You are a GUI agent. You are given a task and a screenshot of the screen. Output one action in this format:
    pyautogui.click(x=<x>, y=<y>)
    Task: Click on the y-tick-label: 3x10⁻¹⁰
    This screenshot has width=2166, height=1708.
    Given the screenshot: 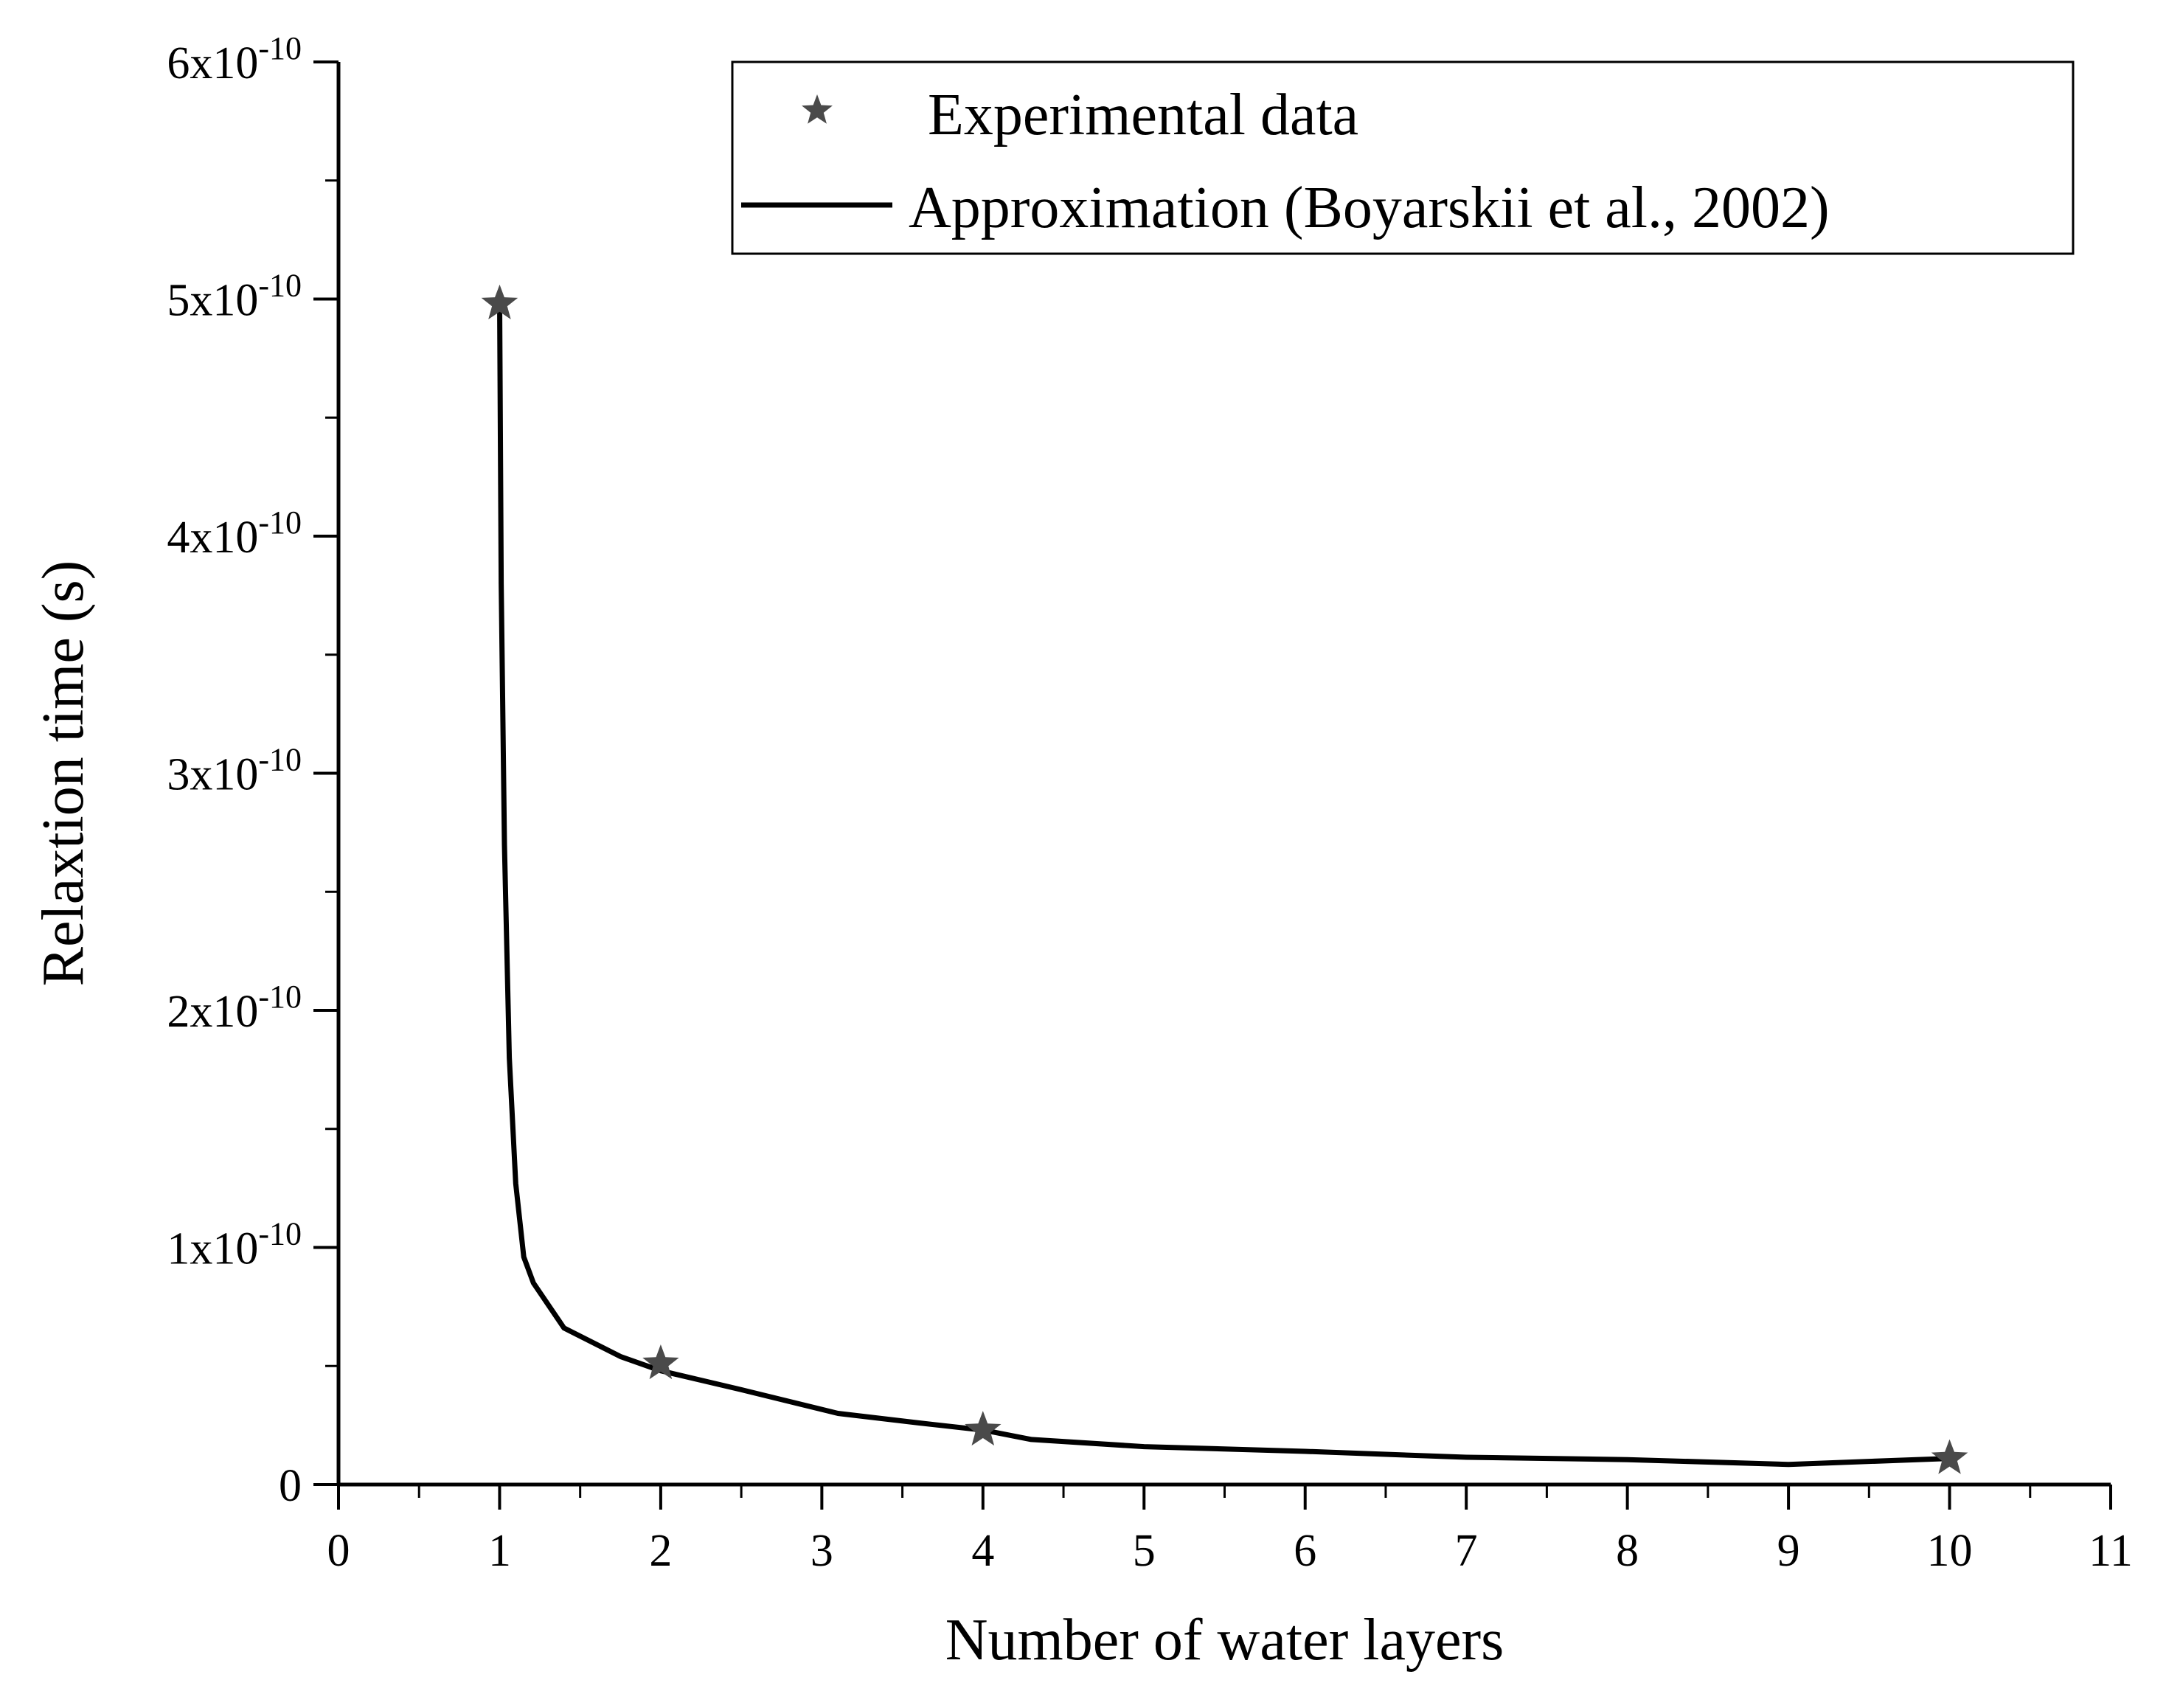 What is the action you would take?
    pyautogui.click(x=234, y=771)
    